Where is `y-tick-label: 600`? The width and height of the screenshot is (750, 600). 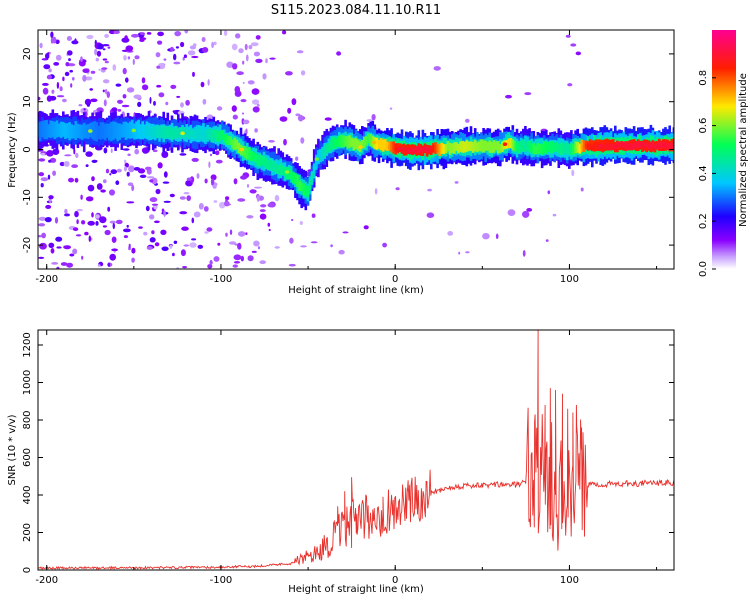
y-tick-label: 600 is located at coordinates (27, 457).